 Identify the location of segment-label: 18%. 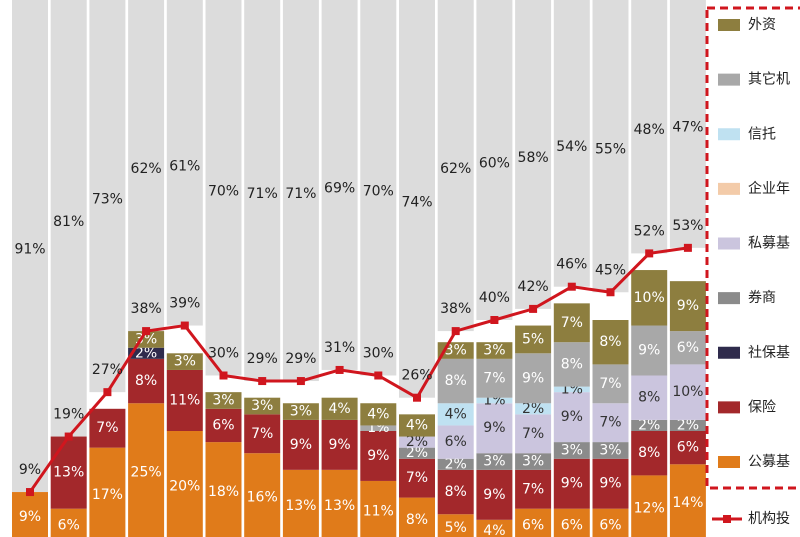
(223, 492).